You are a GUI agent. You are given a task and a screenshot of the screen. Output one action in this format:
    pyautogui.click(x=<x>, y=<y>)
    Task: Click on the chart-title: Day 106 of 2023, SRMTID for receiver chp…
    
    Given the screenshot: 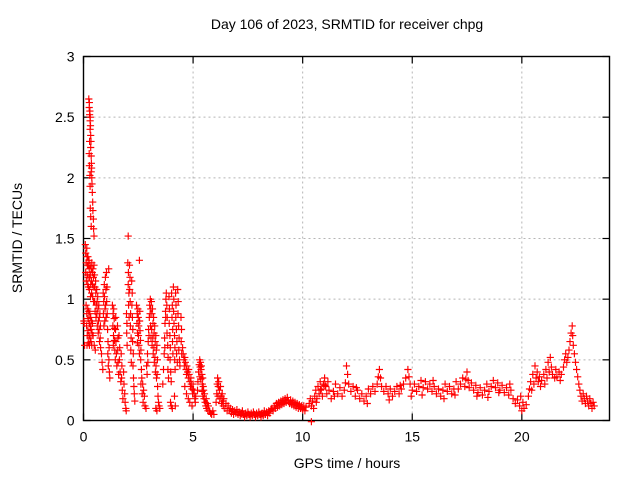 What is the action you would take?
    pyautogui.click(x=347, y=24)
    